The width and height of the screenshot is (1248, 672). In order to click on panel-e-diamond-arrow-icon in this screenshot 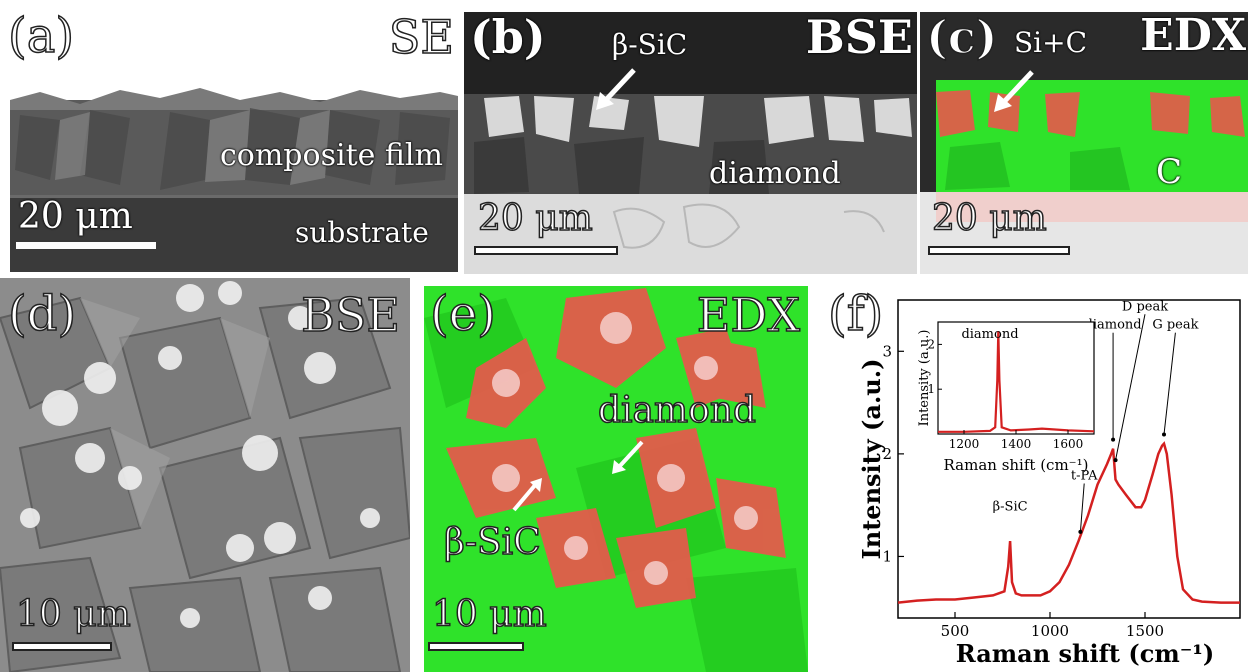, I will do `click(628, 457)`.